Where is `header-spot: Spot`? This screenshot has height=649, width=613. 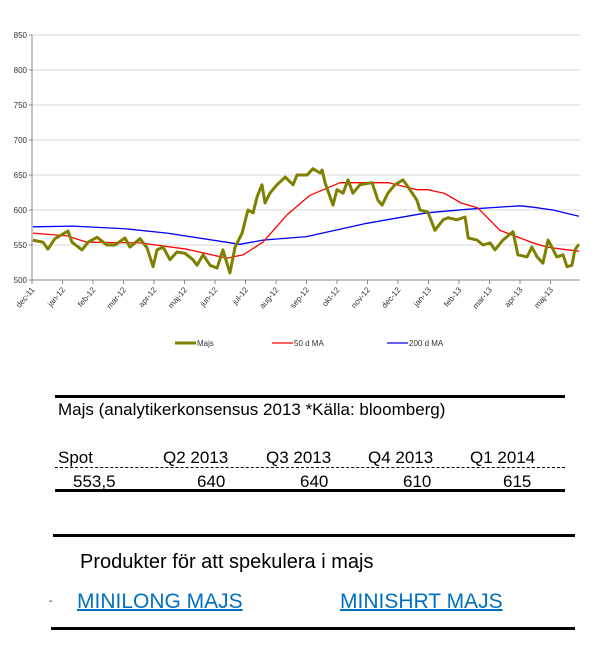 header-spot: Spot is located at coordinates (75, 457).